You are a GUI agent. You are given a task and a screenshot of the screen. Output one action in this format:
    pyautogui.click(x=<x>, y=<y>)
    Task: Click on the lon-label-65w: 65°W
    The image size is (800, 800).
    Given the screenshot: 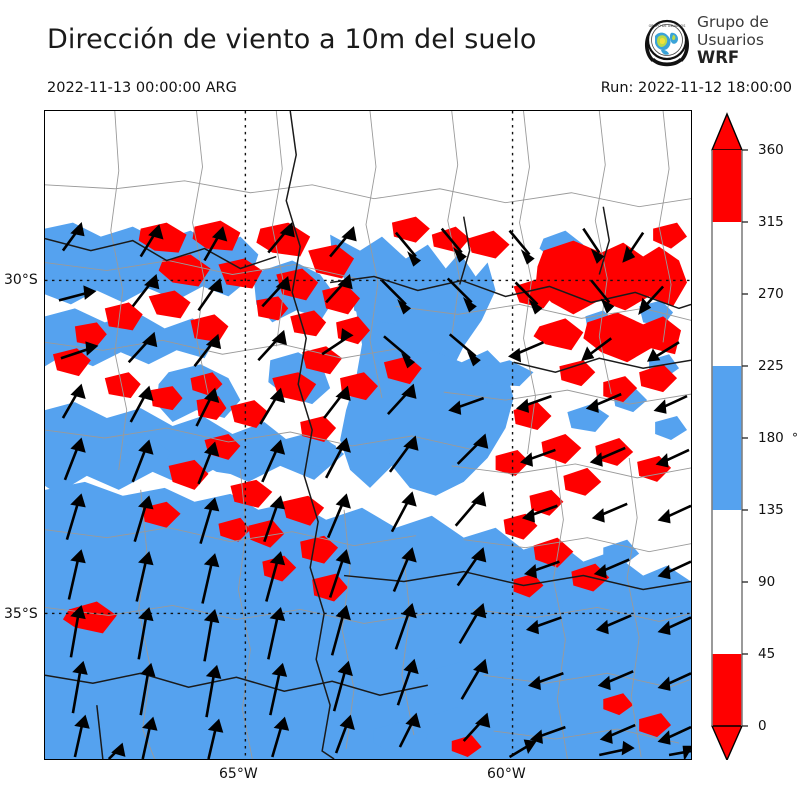 What is the action you would take?
    pyautogui.click(x=238, y=774)
    